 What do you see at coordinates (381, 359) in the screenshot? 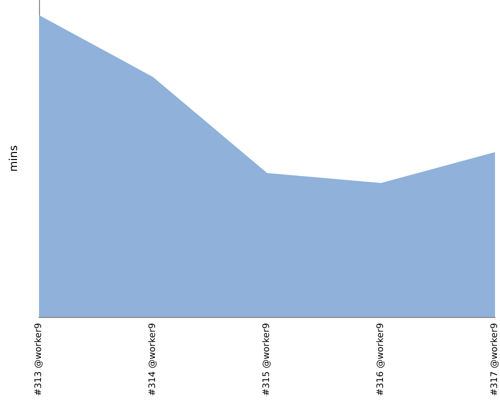
I see `x-tick-label: #316 @worker9` at bounding box center [381, 359].